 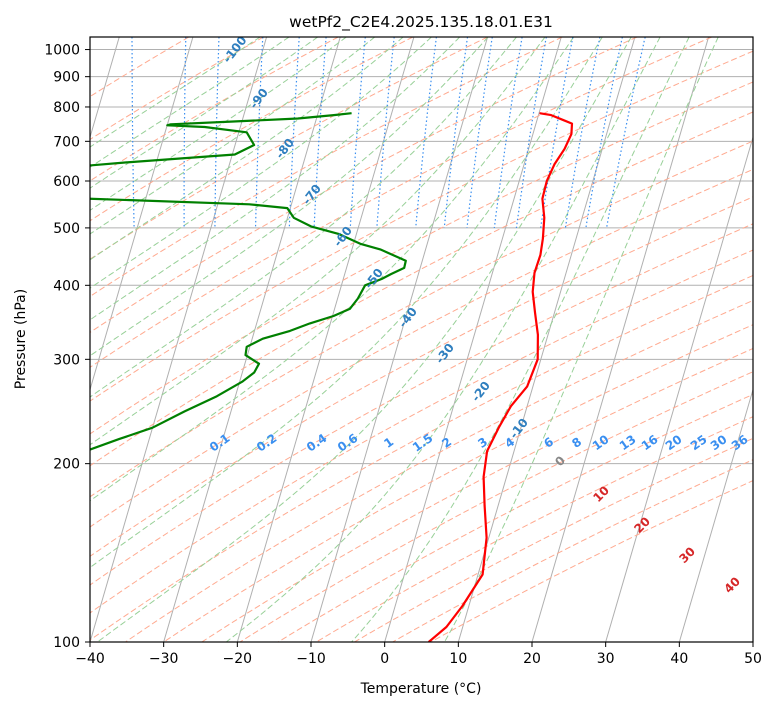 I want to click on dry-adiabat-label: -80, so click(x=285, y=149).